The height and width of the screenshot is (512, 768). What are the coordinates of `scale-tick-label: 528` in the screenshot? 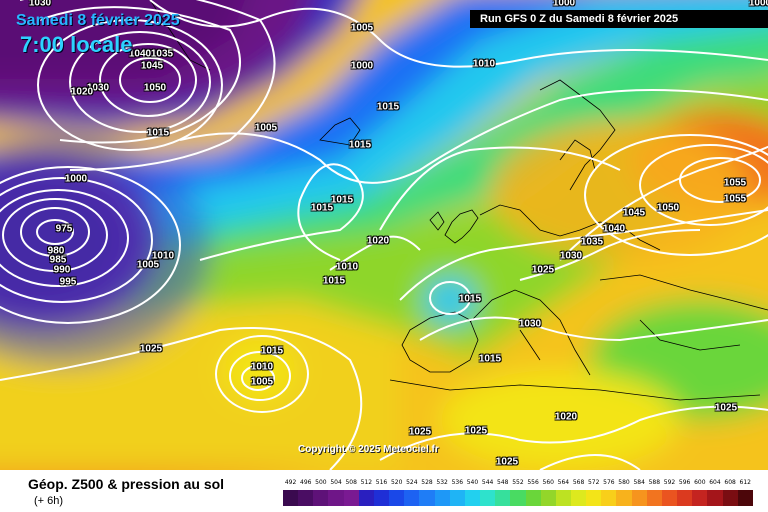 It's located at (427, 482).